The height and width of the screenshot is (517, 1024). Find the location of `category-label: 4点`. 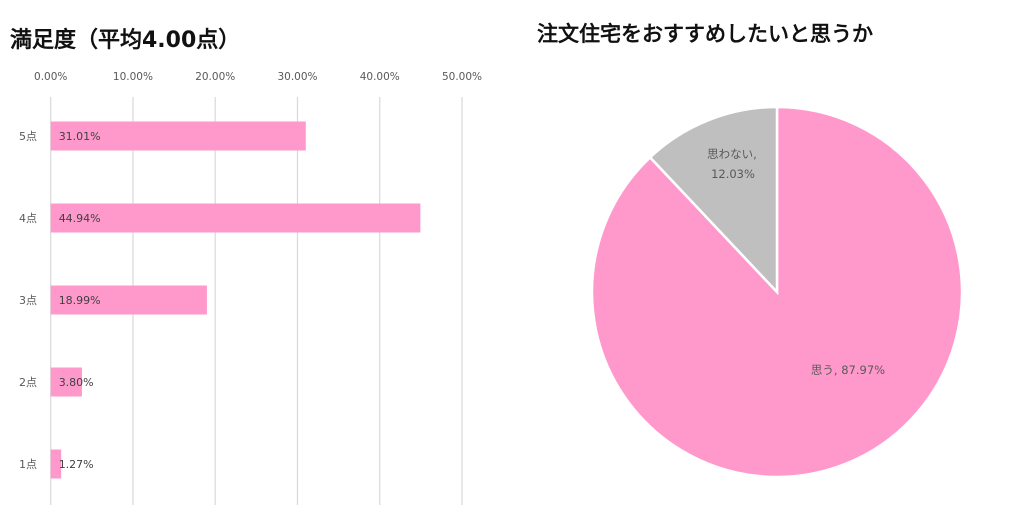

category-label: 4点 is located at coordinates (28, 218).